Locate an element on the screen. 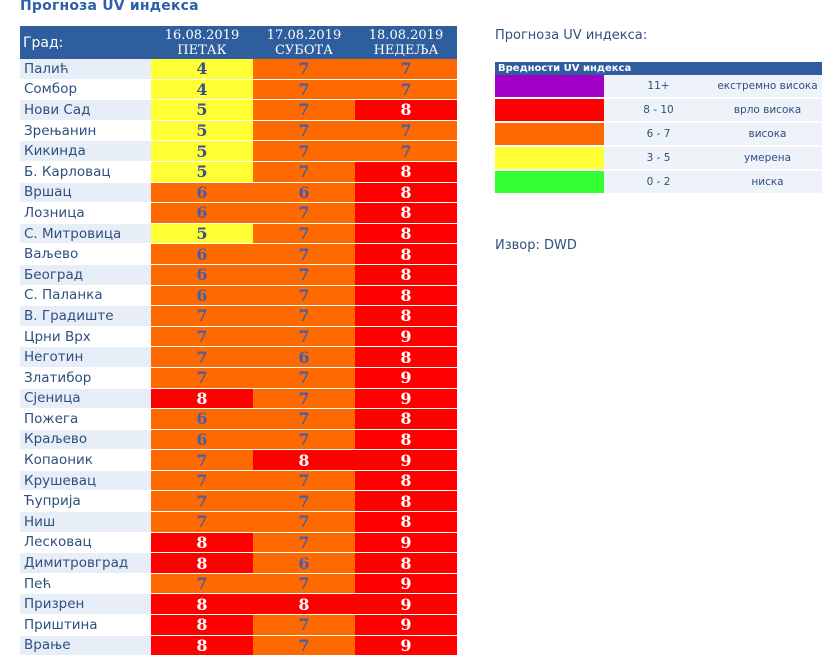  table-row: Вршац 6 6 8 is located at coordinates (238, 193).